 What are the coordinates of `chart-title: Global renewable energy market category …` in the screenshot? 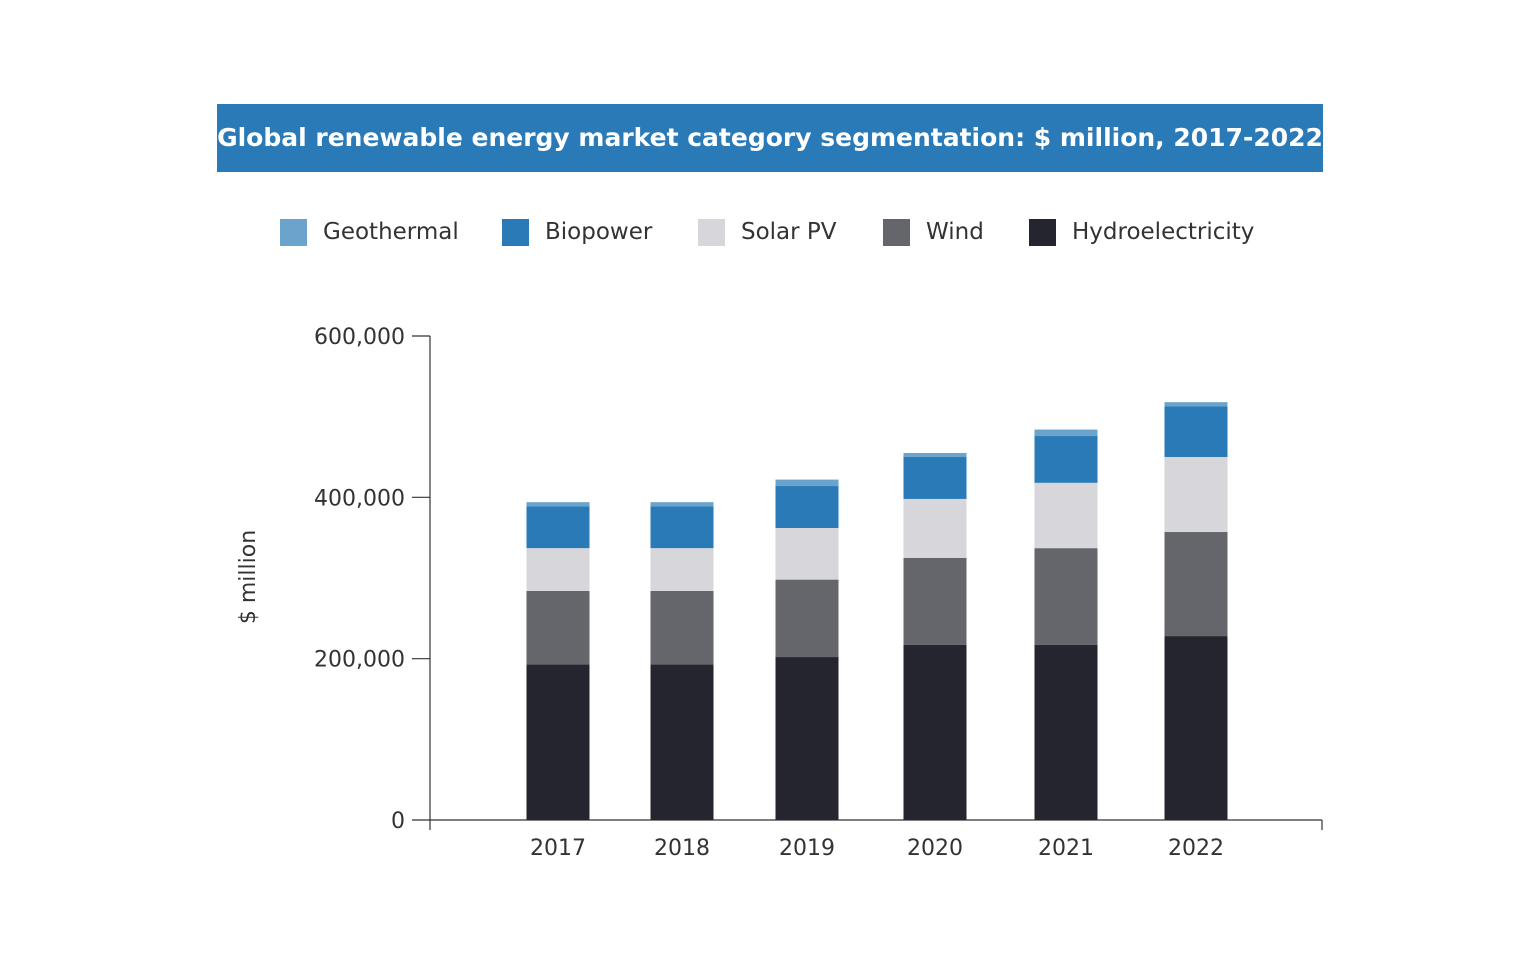 It's located at (770, 138).